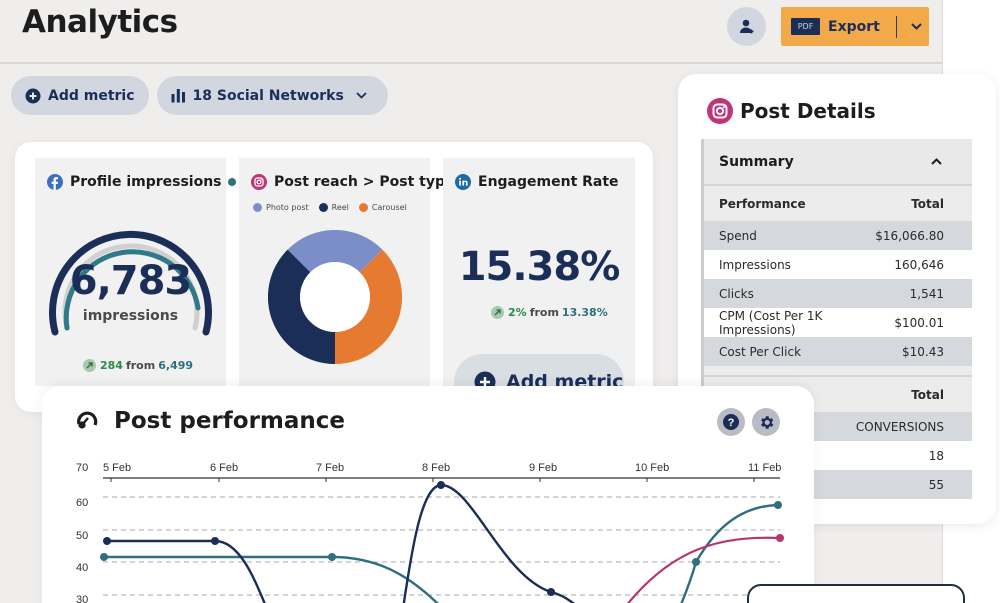  Describe the element at coordinates (82, 598) in the screenshot. I see `y-tick-30: 30` at that location.